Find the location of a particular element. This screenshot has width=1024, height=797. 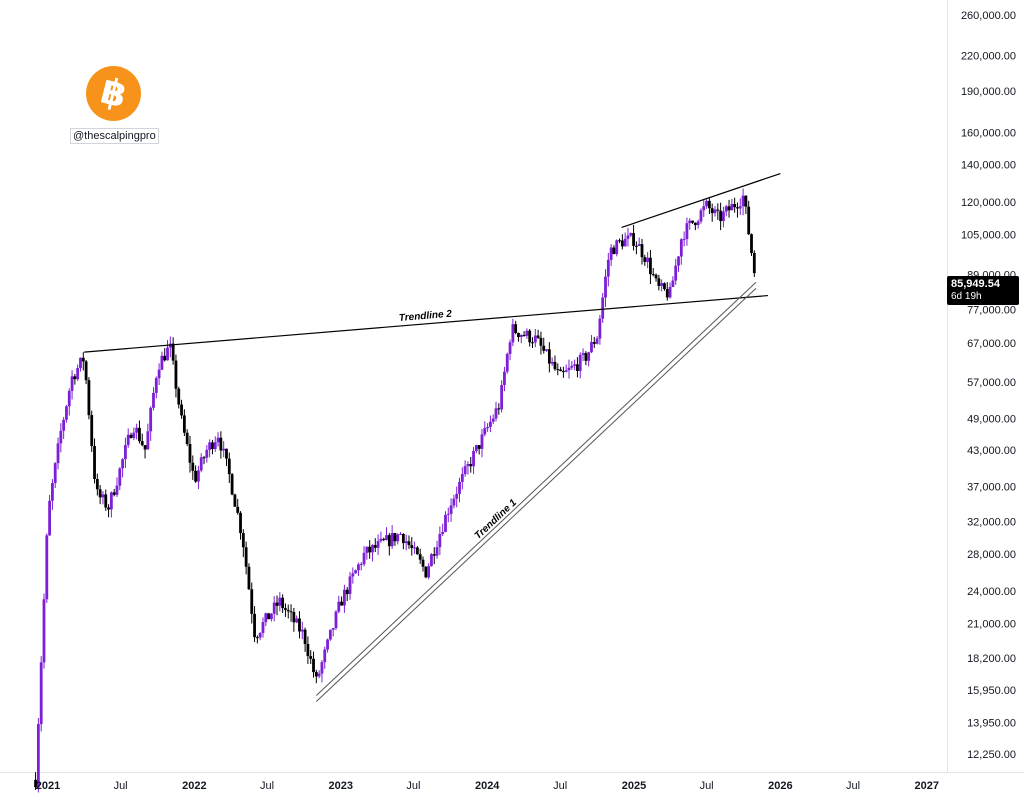

price-tick-label: 21,000.00 is located at coordinates (991, 624).